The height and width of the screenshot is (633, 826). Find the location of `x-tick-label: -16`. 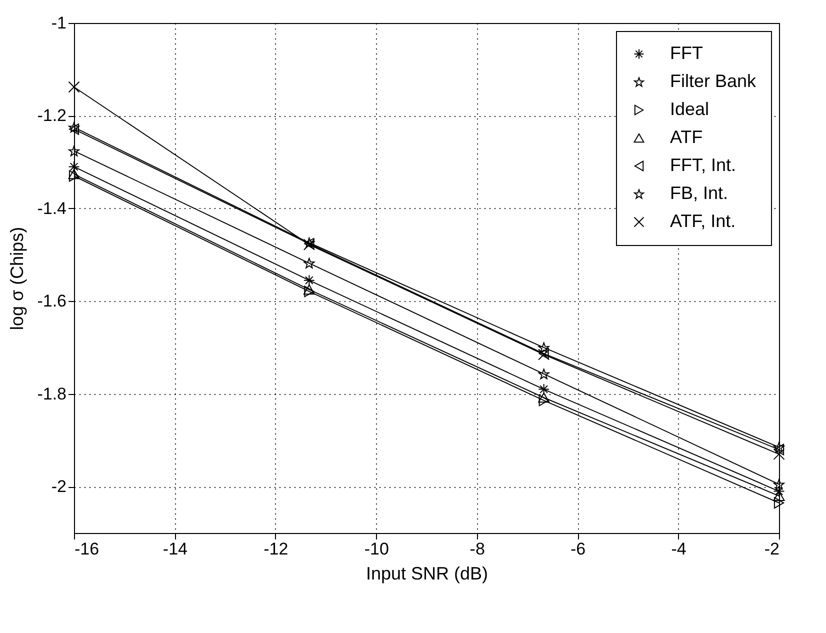

x-tick-label: -16 is located at coordinates (87, 549).